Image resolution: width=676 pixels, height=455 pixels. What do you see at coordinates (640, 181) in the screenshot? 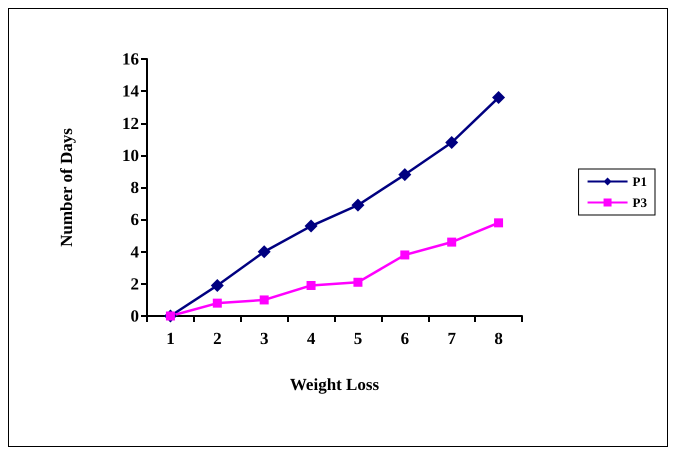
I see `legend-label: P1` at bounding box center [640, 181].